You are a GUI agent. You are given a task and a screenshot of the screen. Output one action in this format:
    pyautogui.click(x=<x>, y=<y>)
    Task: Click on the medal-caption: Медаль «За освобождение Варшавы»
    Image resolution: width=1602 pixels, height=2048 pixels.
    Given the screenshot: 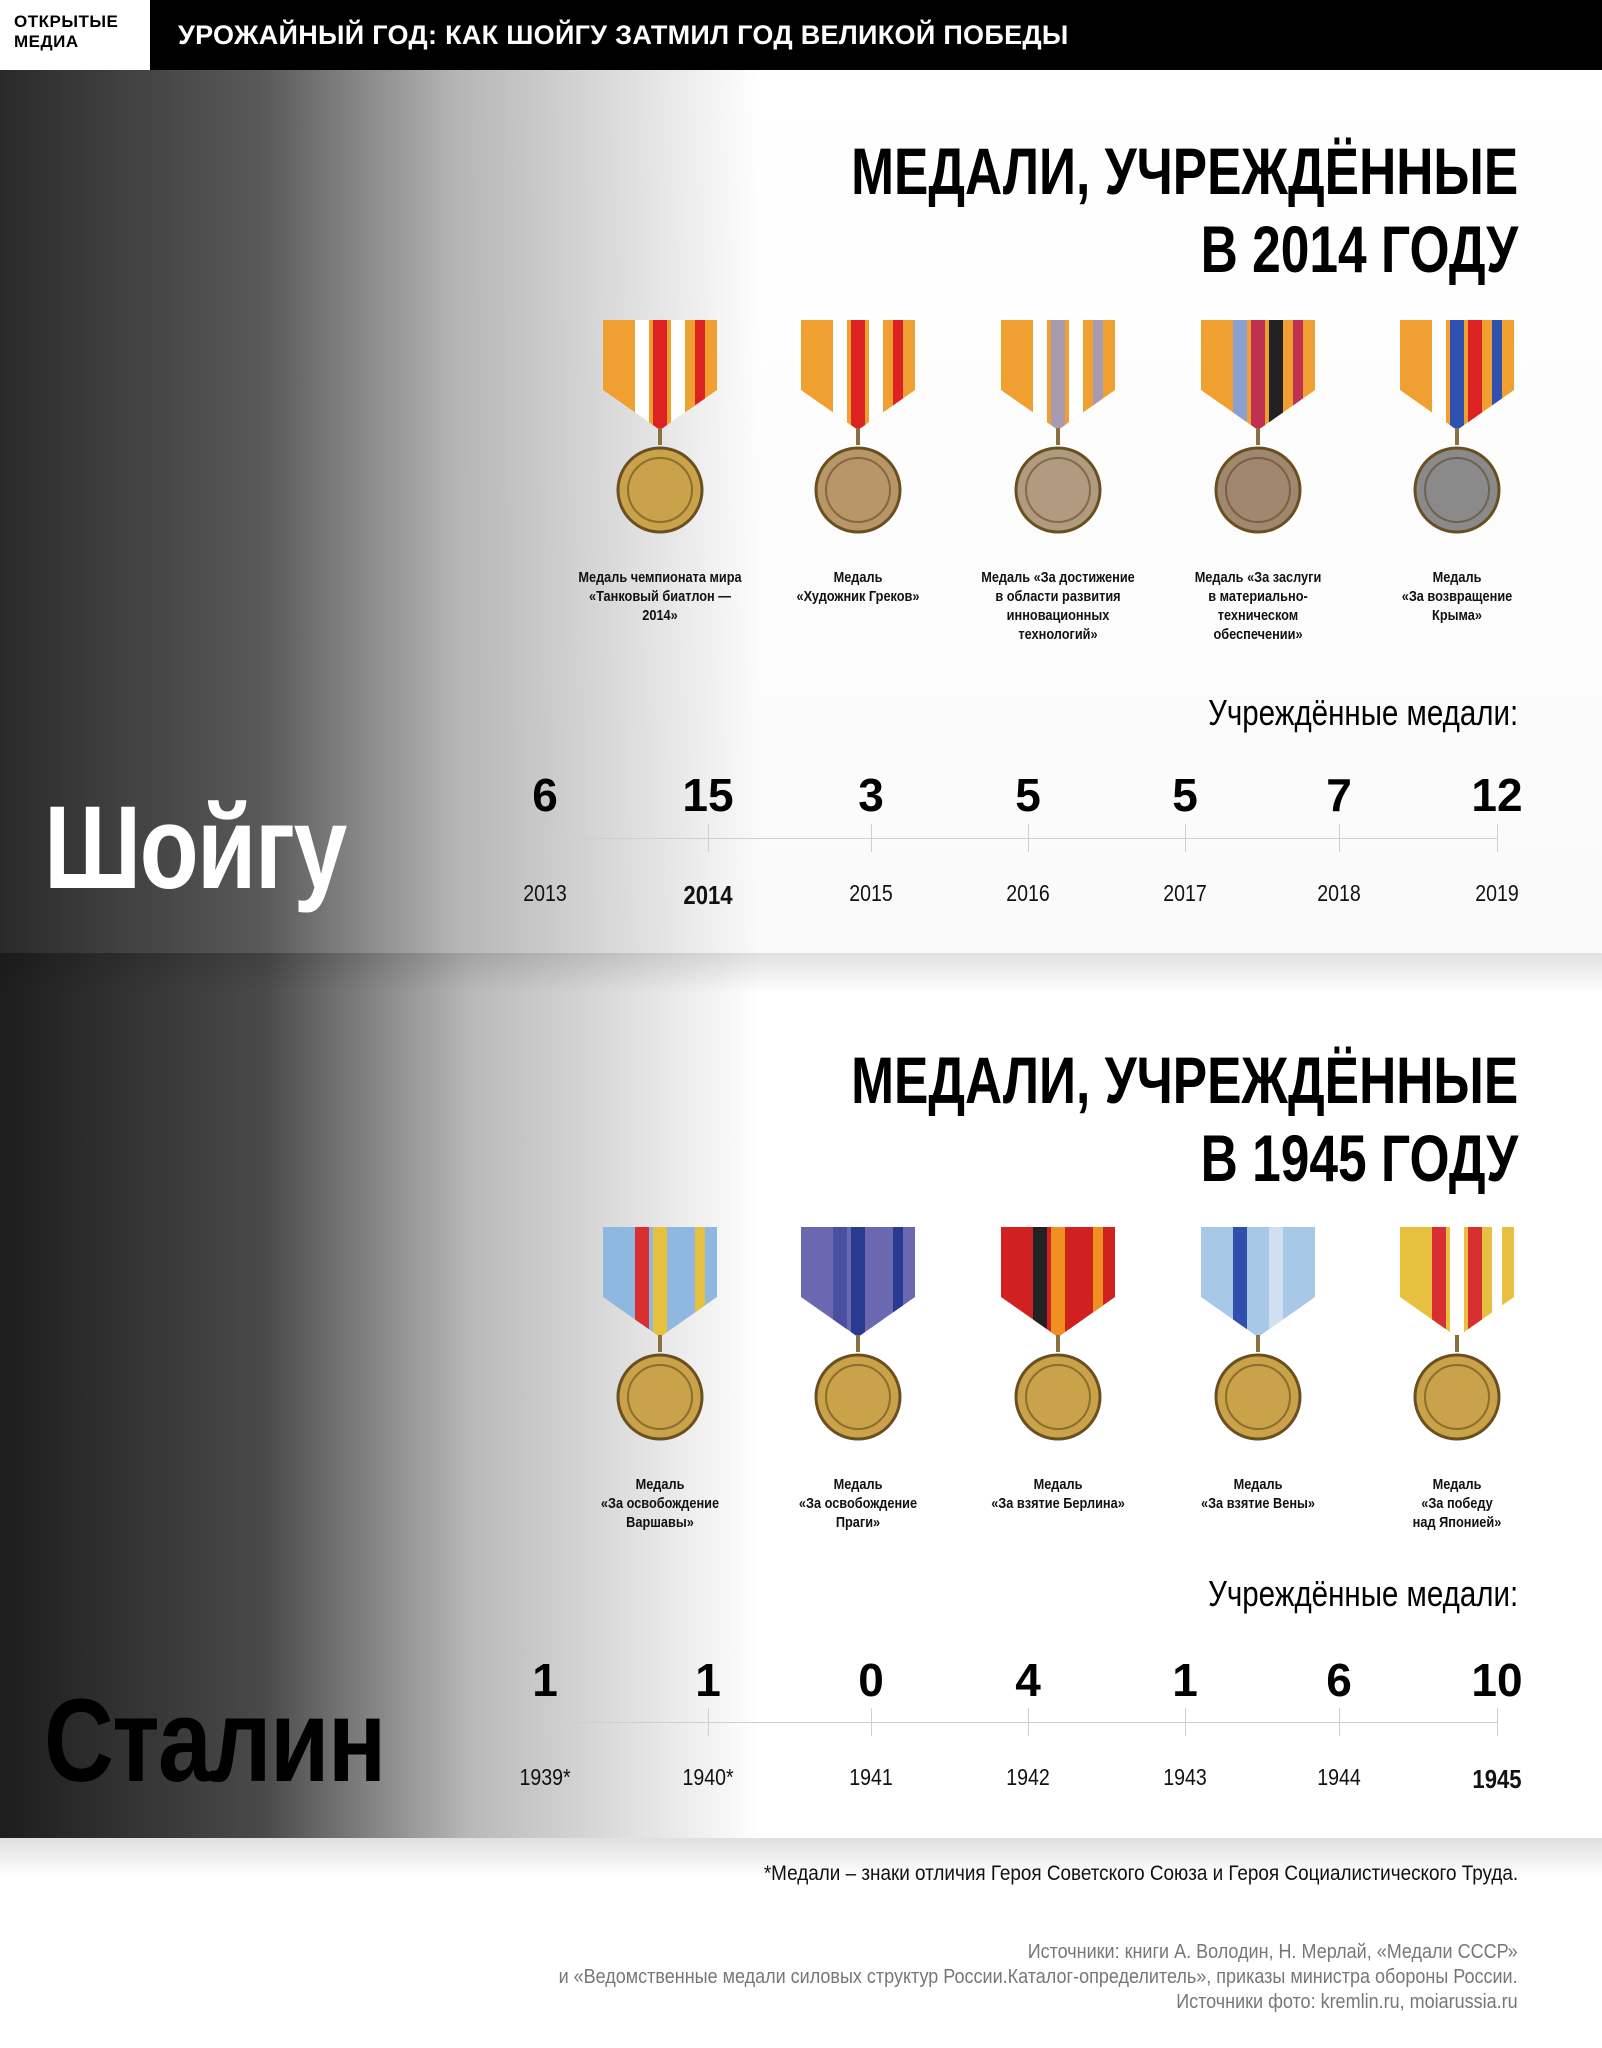 What is the action you would take?
    pyautogui.click(x=660, y=1503)
    